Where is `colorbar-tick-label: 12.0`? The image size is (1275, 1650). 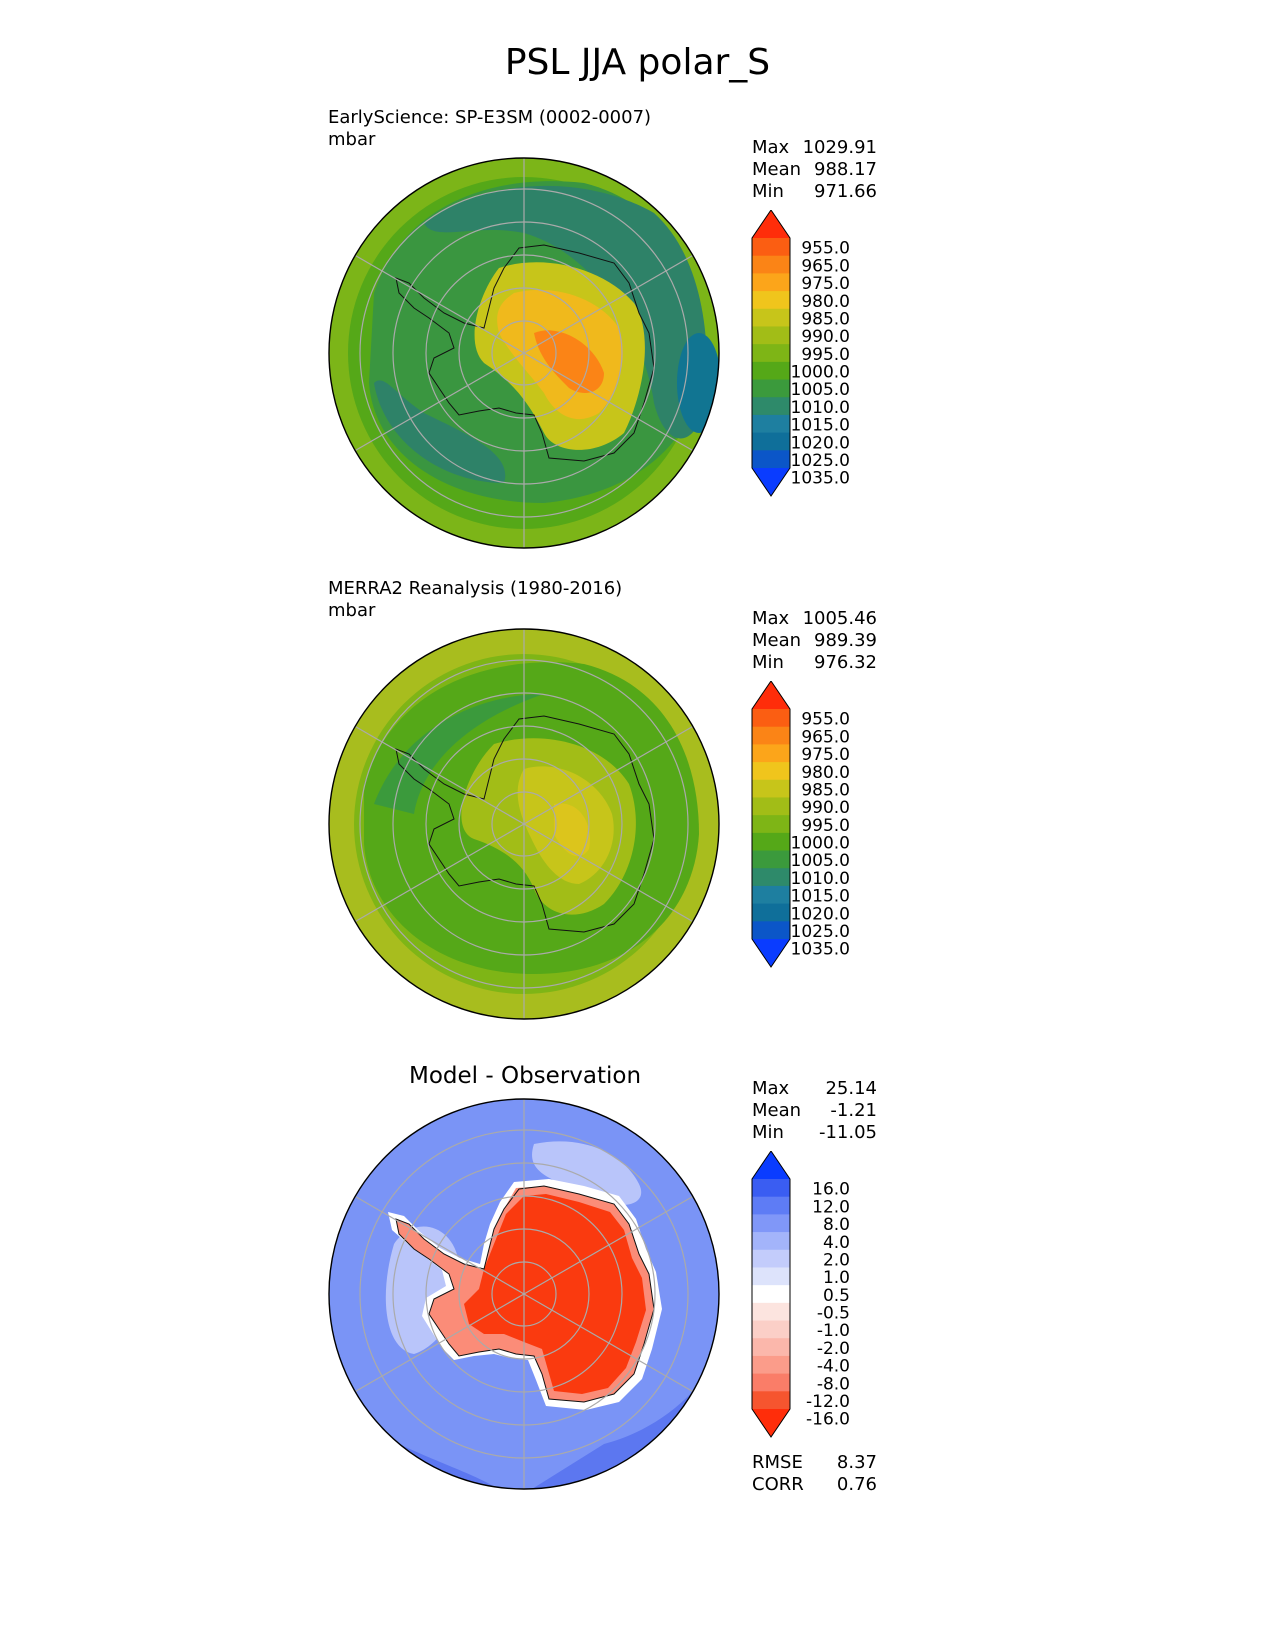 colorbar-tick-label: 12.0 is located at coordinates (831, 1207).